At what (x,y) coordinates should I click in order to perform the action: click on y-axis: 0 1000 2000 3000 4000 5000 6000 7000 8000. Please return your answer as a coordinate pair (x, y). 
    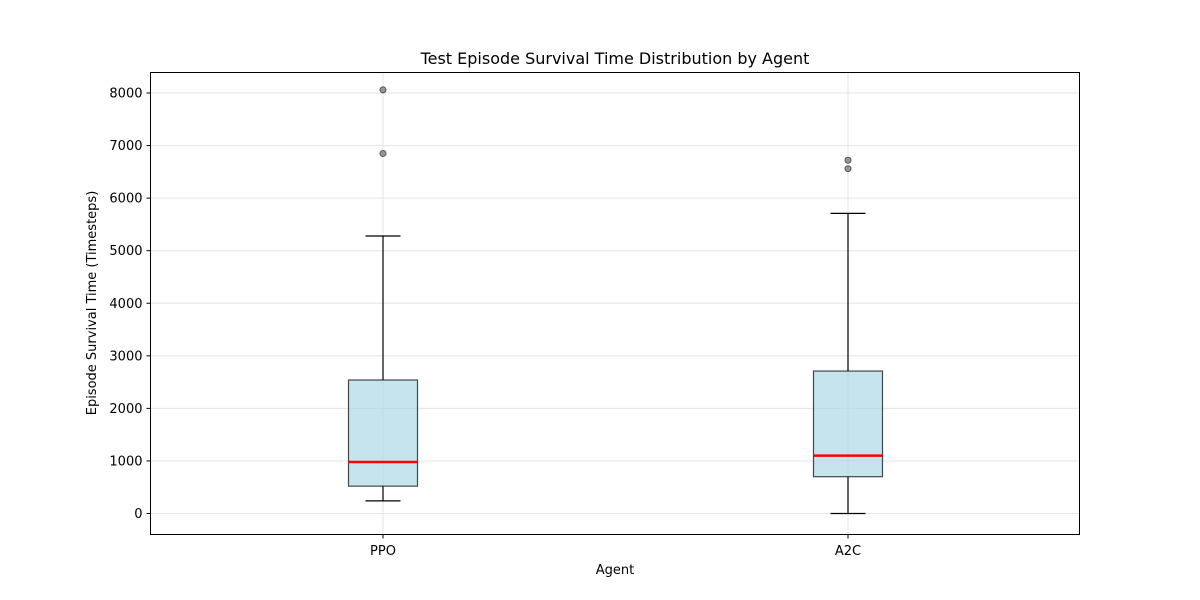
    Looking at the image, I should click on (130, 304).